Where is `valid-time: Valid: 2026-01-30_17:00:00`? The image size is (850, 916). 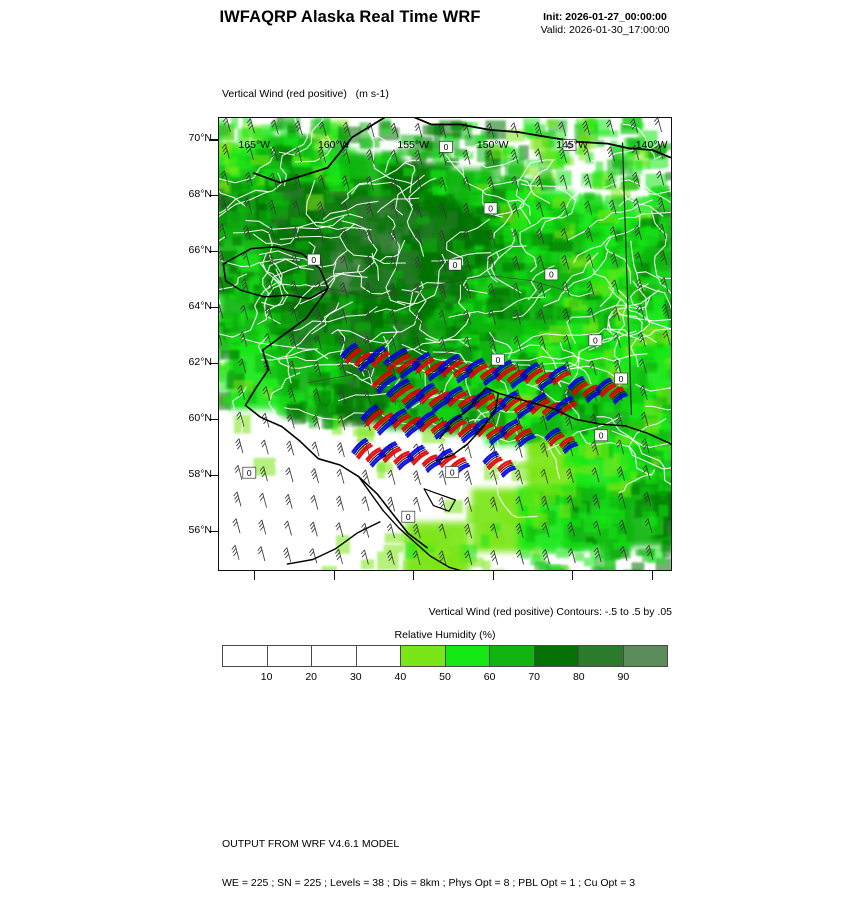
valid-time: Valid: 2026-01-30_17:00:00 is located at coordinates (605, 30).